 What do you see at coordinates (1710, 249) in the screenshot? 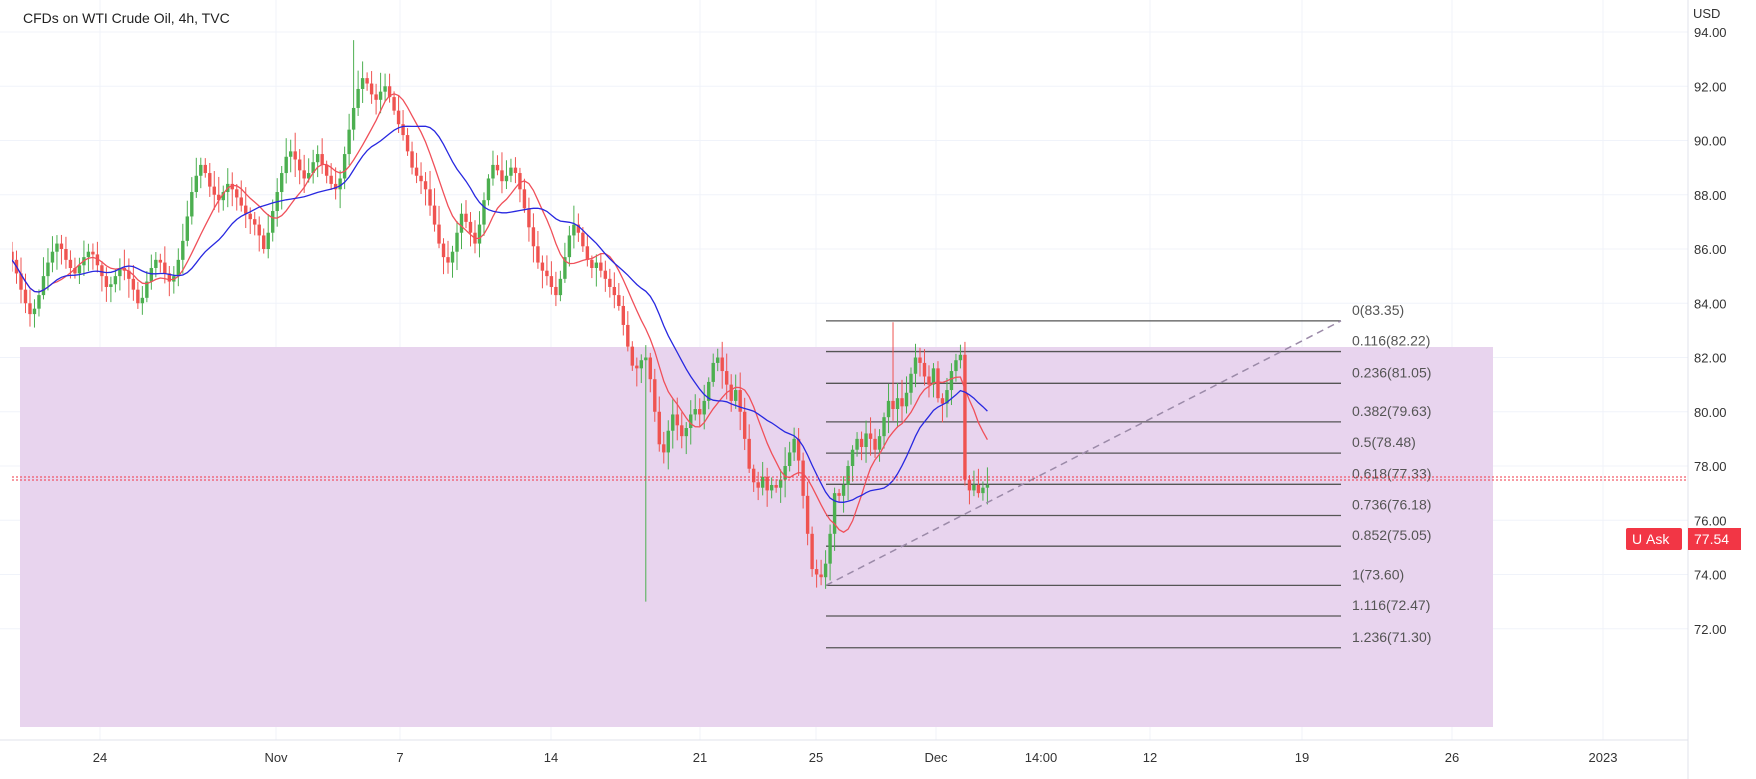
I see `price-tick-label: 86.00` at bounding box center [1710, 249].